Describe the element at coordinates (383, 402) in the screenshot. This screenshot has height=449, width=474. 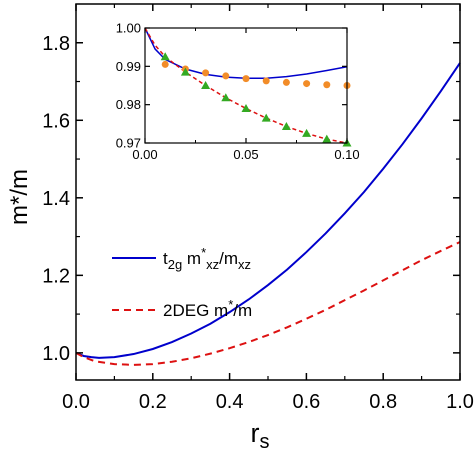
I see `main-x-tick-label-4: 0.8` at that location.